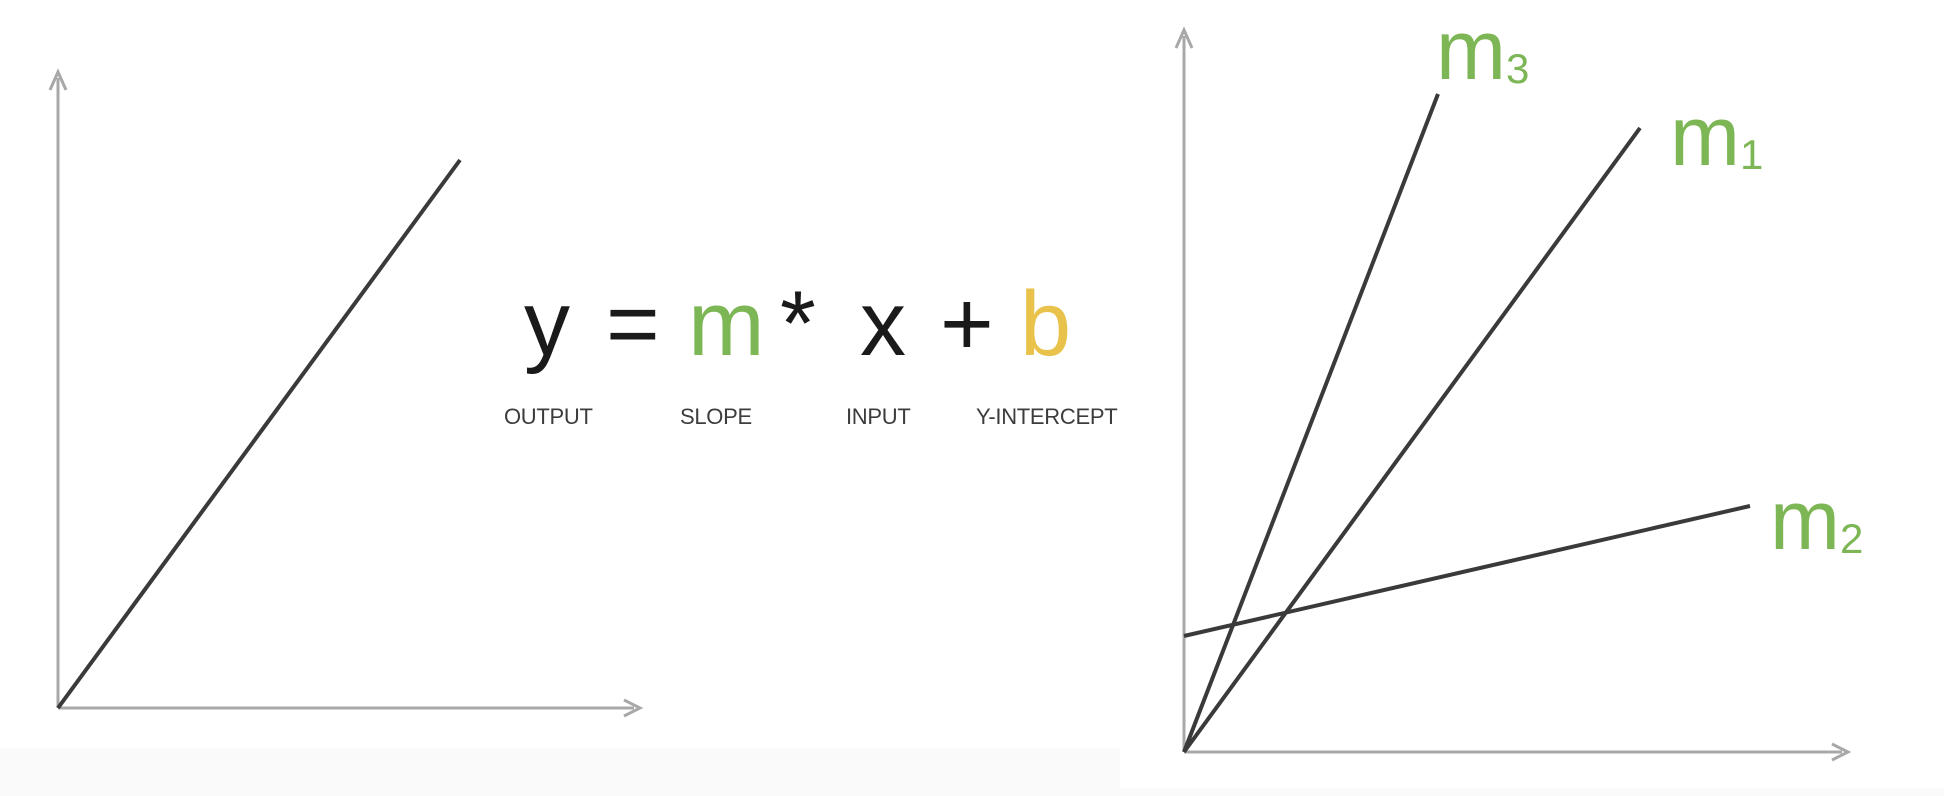  Describe the element at coordinates (547, 326) in the screenshot. I see `output-symbol: y` at that location.